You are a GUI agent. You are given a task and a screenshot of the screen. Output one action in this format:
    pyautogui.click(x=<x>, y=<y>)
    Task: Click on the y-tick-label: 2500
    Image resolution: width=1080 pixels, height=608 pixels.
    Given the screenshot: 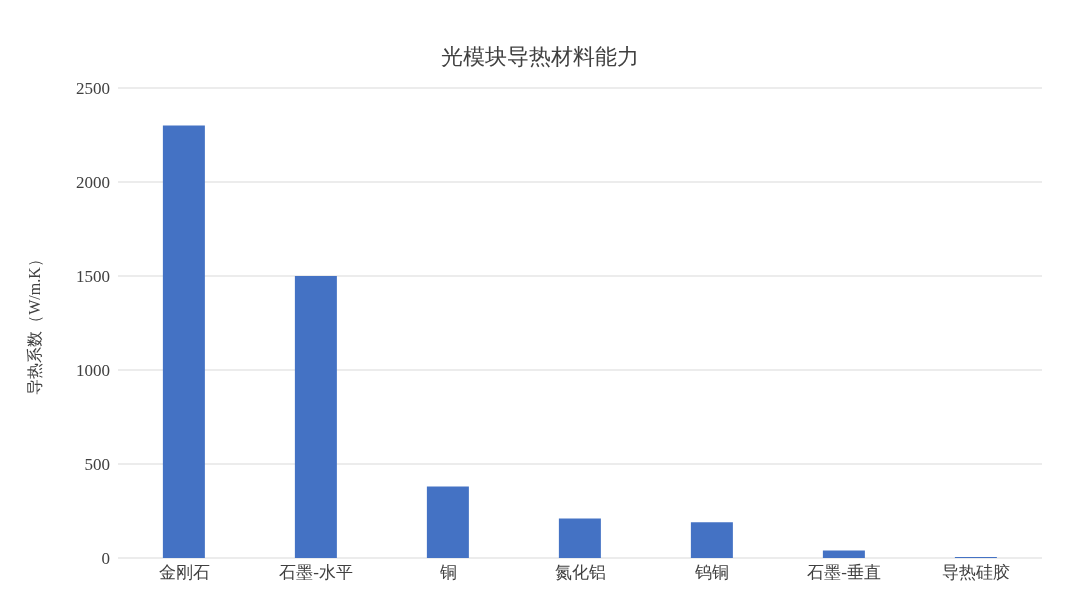 What is the action you would take?
    pyautogui.click(x=93, y=89)
    